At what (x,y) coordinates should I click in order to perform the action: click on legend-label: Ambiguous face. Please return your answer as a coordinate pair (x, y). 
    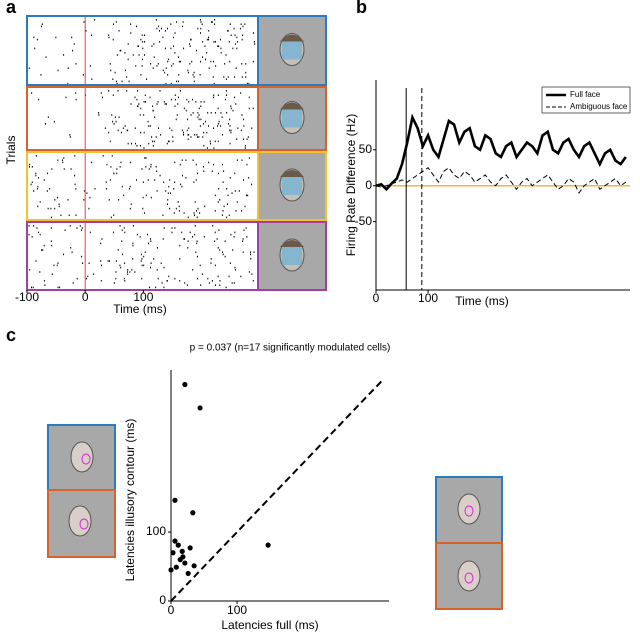
    Looking at the image, I should click on (599, 106).